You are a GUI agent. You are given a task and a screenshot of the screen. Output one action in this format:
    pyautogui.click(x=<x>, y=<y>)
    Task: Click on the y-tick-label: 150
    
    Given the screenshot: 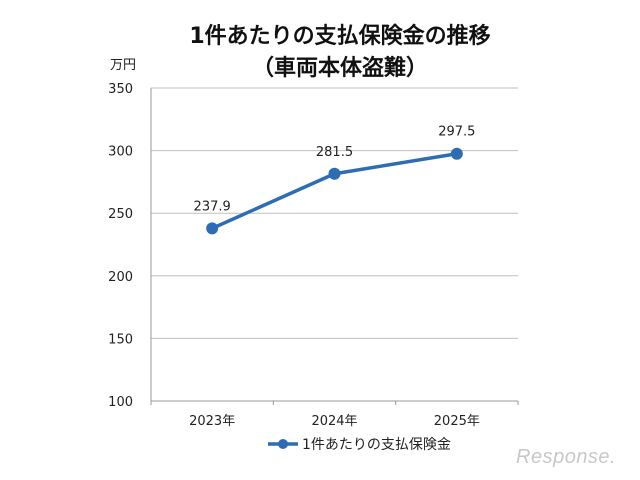 What is the action you would take?
    pyautogui.click(x=120, y=339)
    